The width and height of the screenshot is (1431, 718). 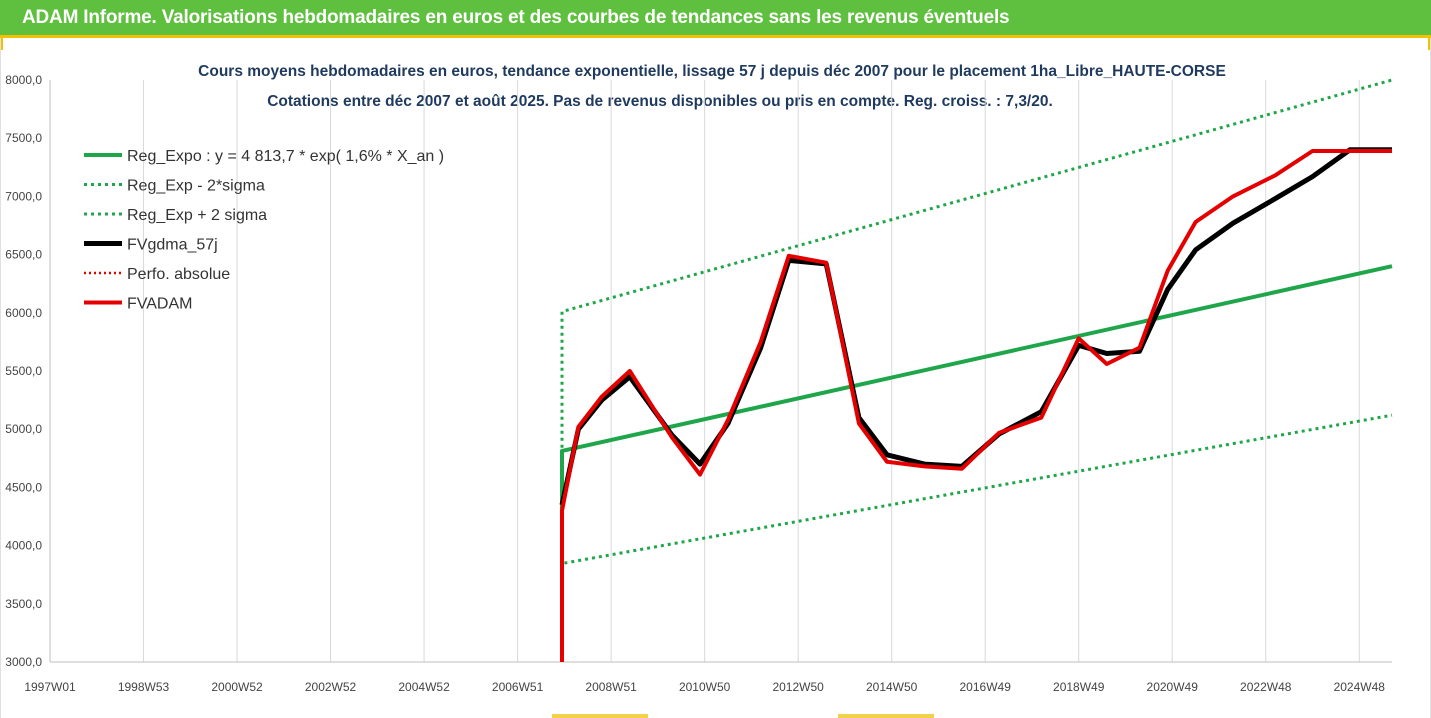 What do you see at coordinates (986, 687) in the screenshot?
I see `x-tick-label: 2016W49` at bounding box center [986, 687].